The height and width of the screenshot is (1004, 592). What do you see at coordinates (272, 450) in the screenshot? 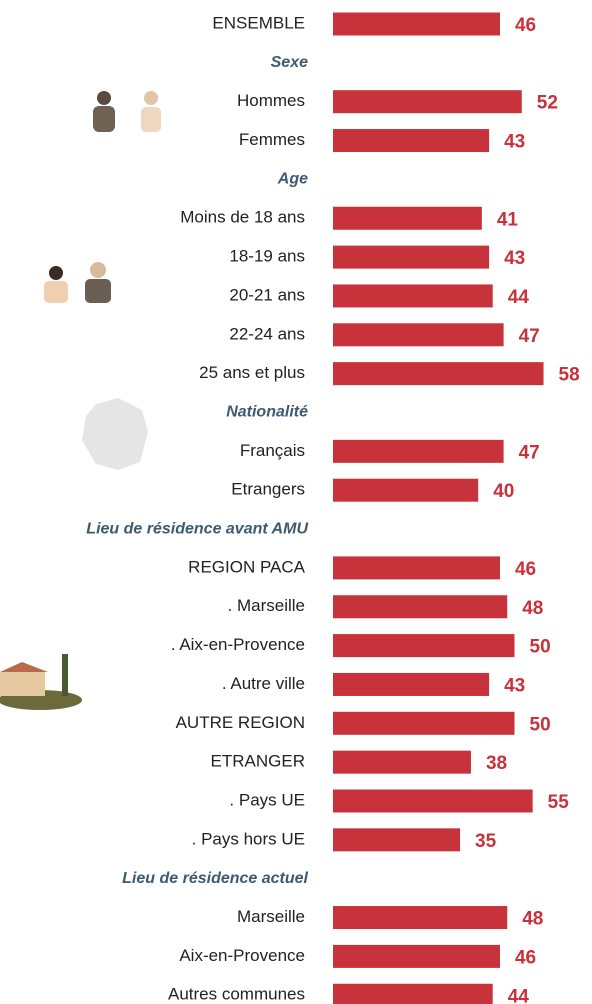
I see `category-label: Français` at bounding box center [272, 450].